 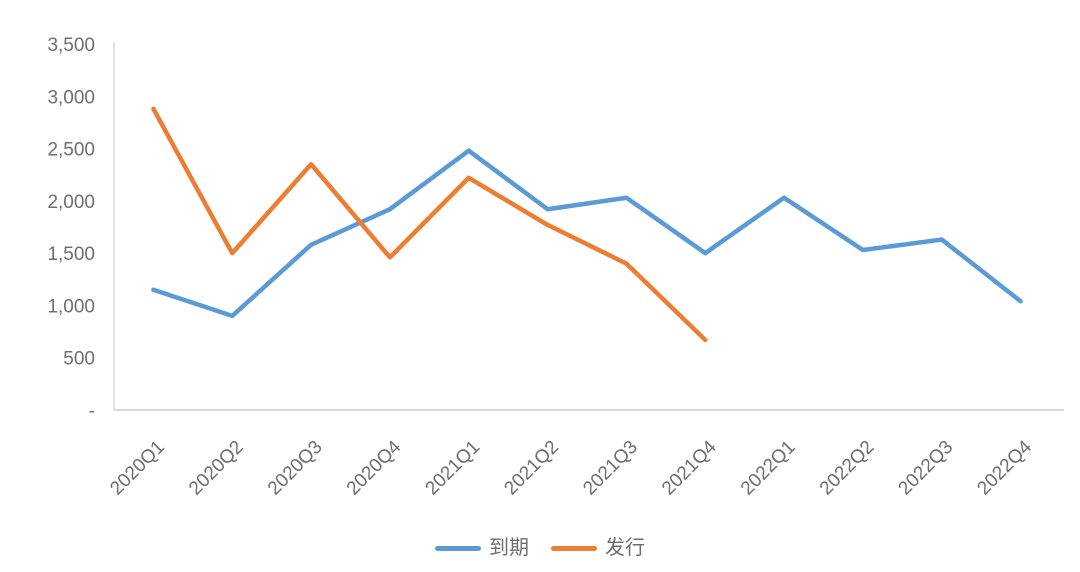 What do you see at coordinates (71, 254) in the screenshot?
I see `y-tick-label: 1,500` at bounding box center [71, 254].